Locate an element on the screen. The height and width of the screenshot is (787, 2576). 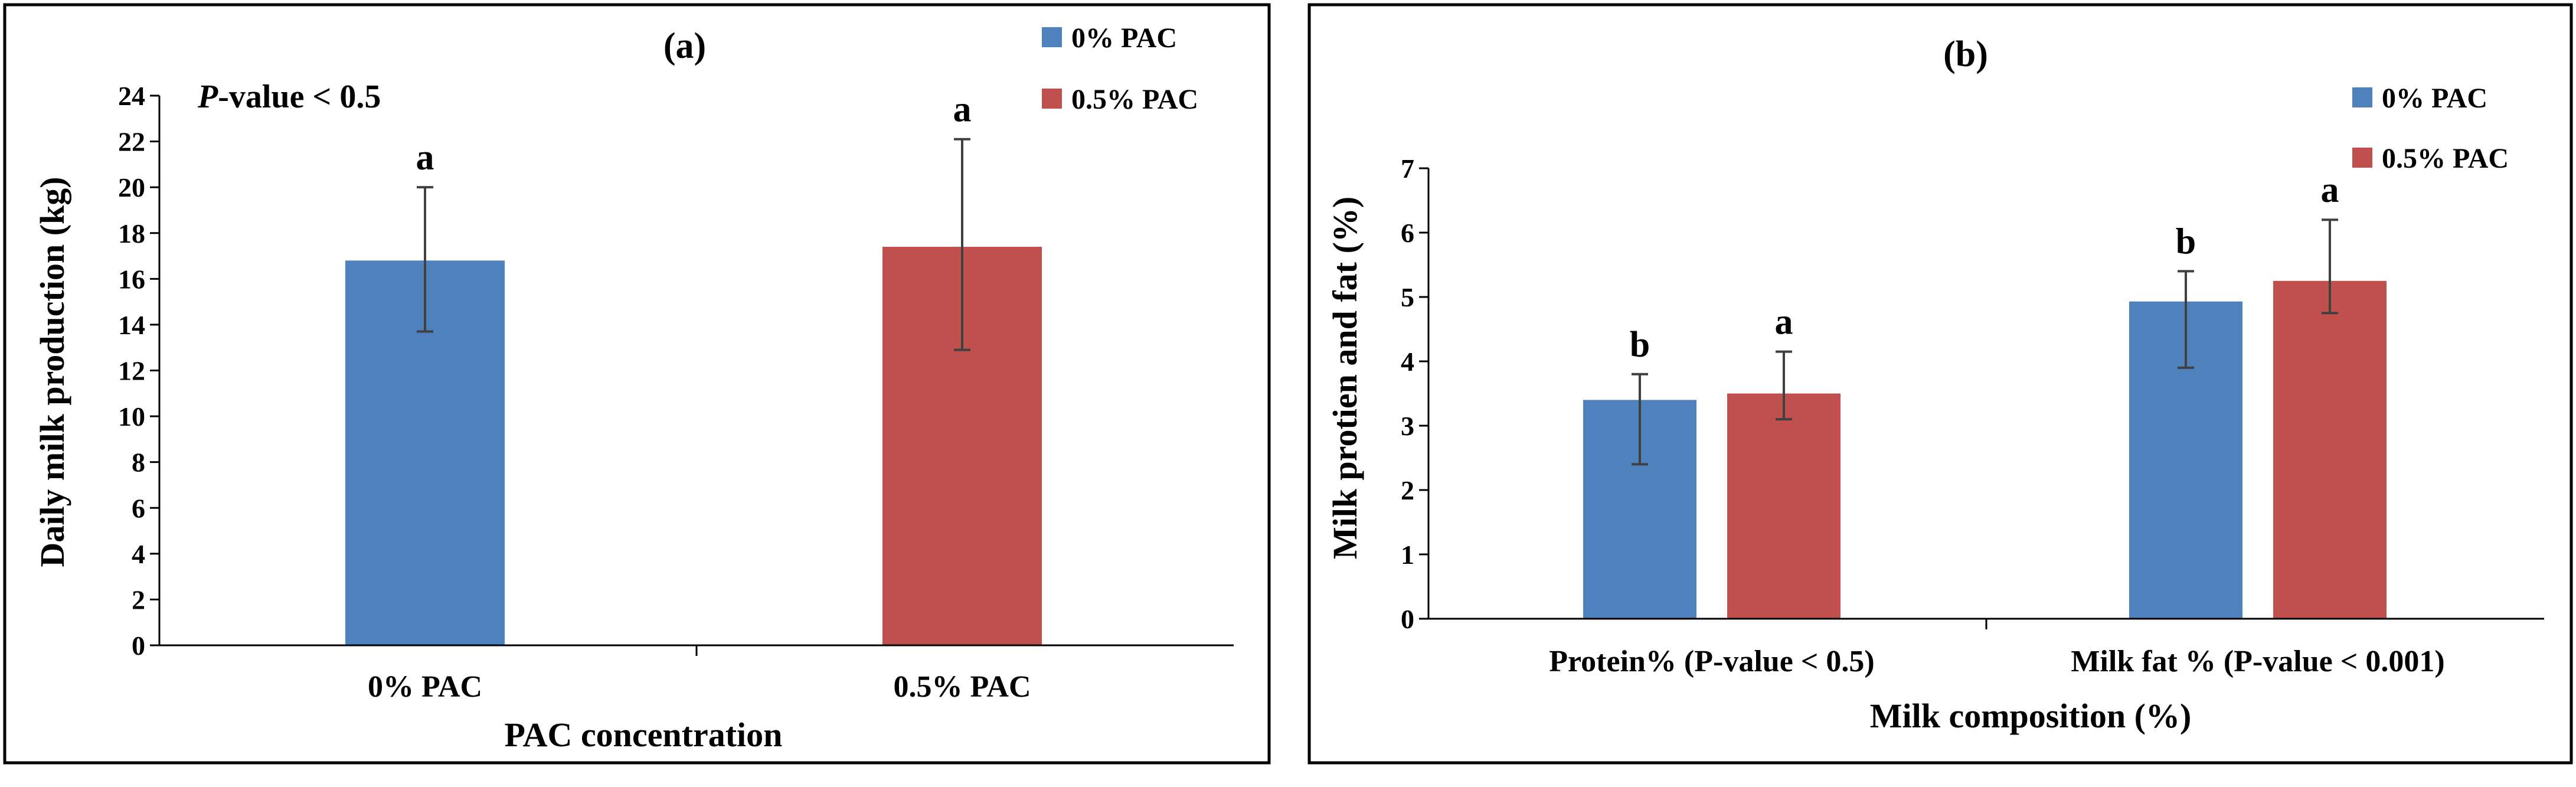
panel-b-category-label-1: Milk fat % (P-value < 0.001) is located at coordinates (2257, 661).